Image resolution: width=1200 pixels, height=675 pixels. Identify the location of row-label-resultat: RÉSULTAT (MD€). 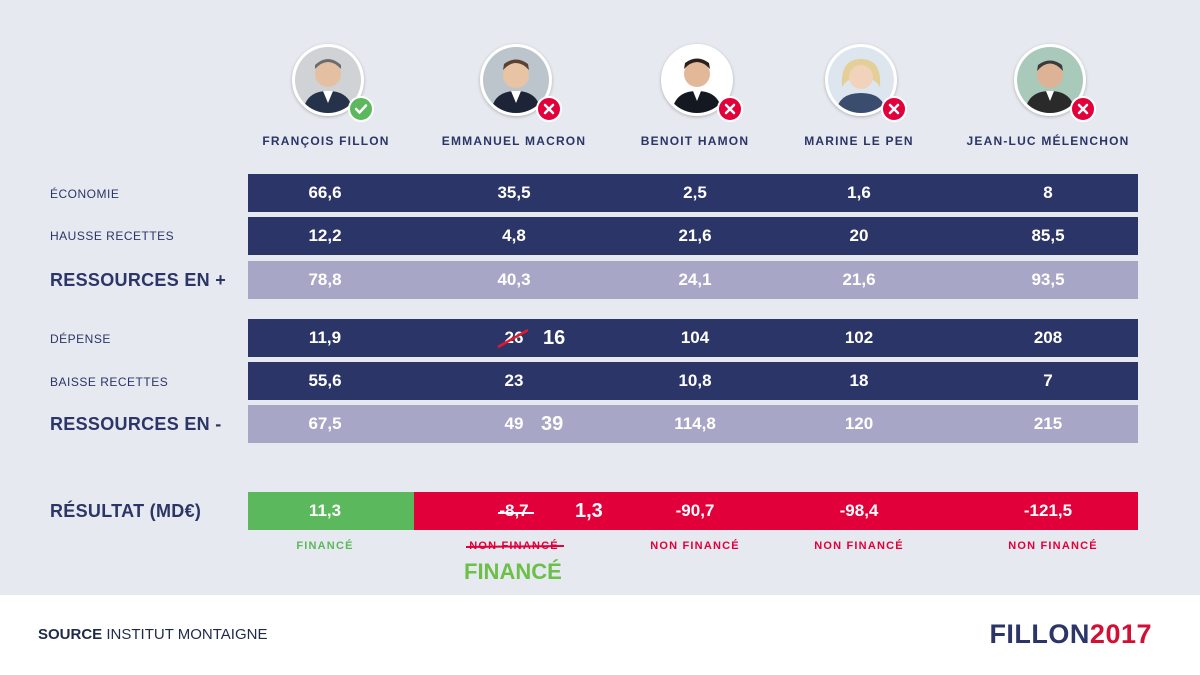
(126, 511).